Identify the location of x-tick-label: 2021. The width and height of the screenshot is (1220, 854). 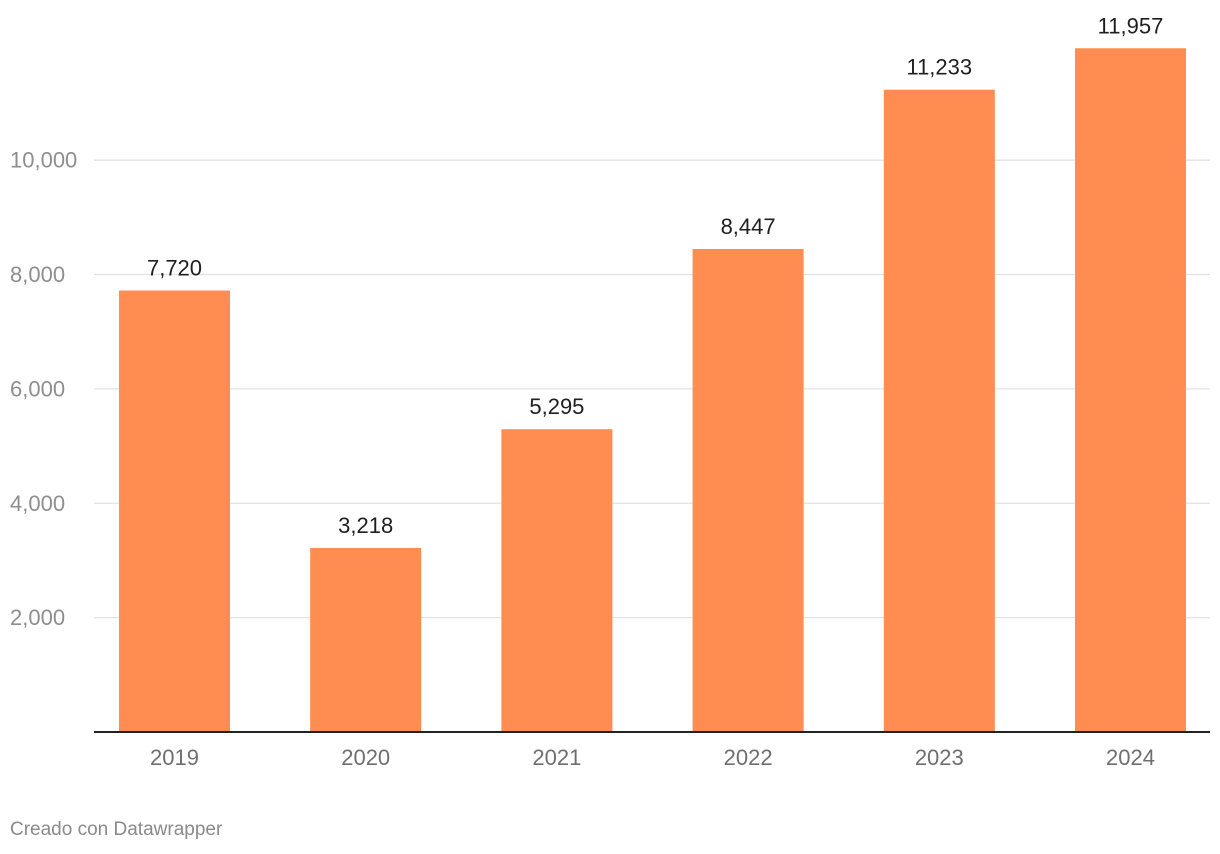
(556, 757).